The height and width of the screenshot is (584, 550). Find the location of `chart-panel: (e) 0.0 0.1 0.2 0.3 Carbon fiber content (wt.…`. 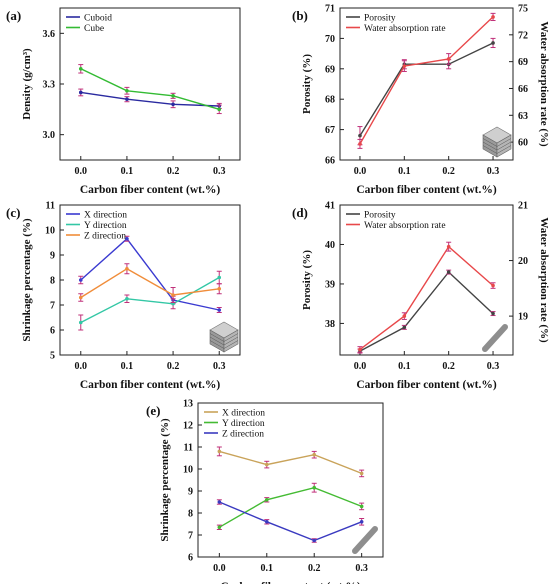

chart-panel: (e) 0.0 0.1 0.2 0.3 Carbon fiber content (wt.… is located at coordinates (265, 491).